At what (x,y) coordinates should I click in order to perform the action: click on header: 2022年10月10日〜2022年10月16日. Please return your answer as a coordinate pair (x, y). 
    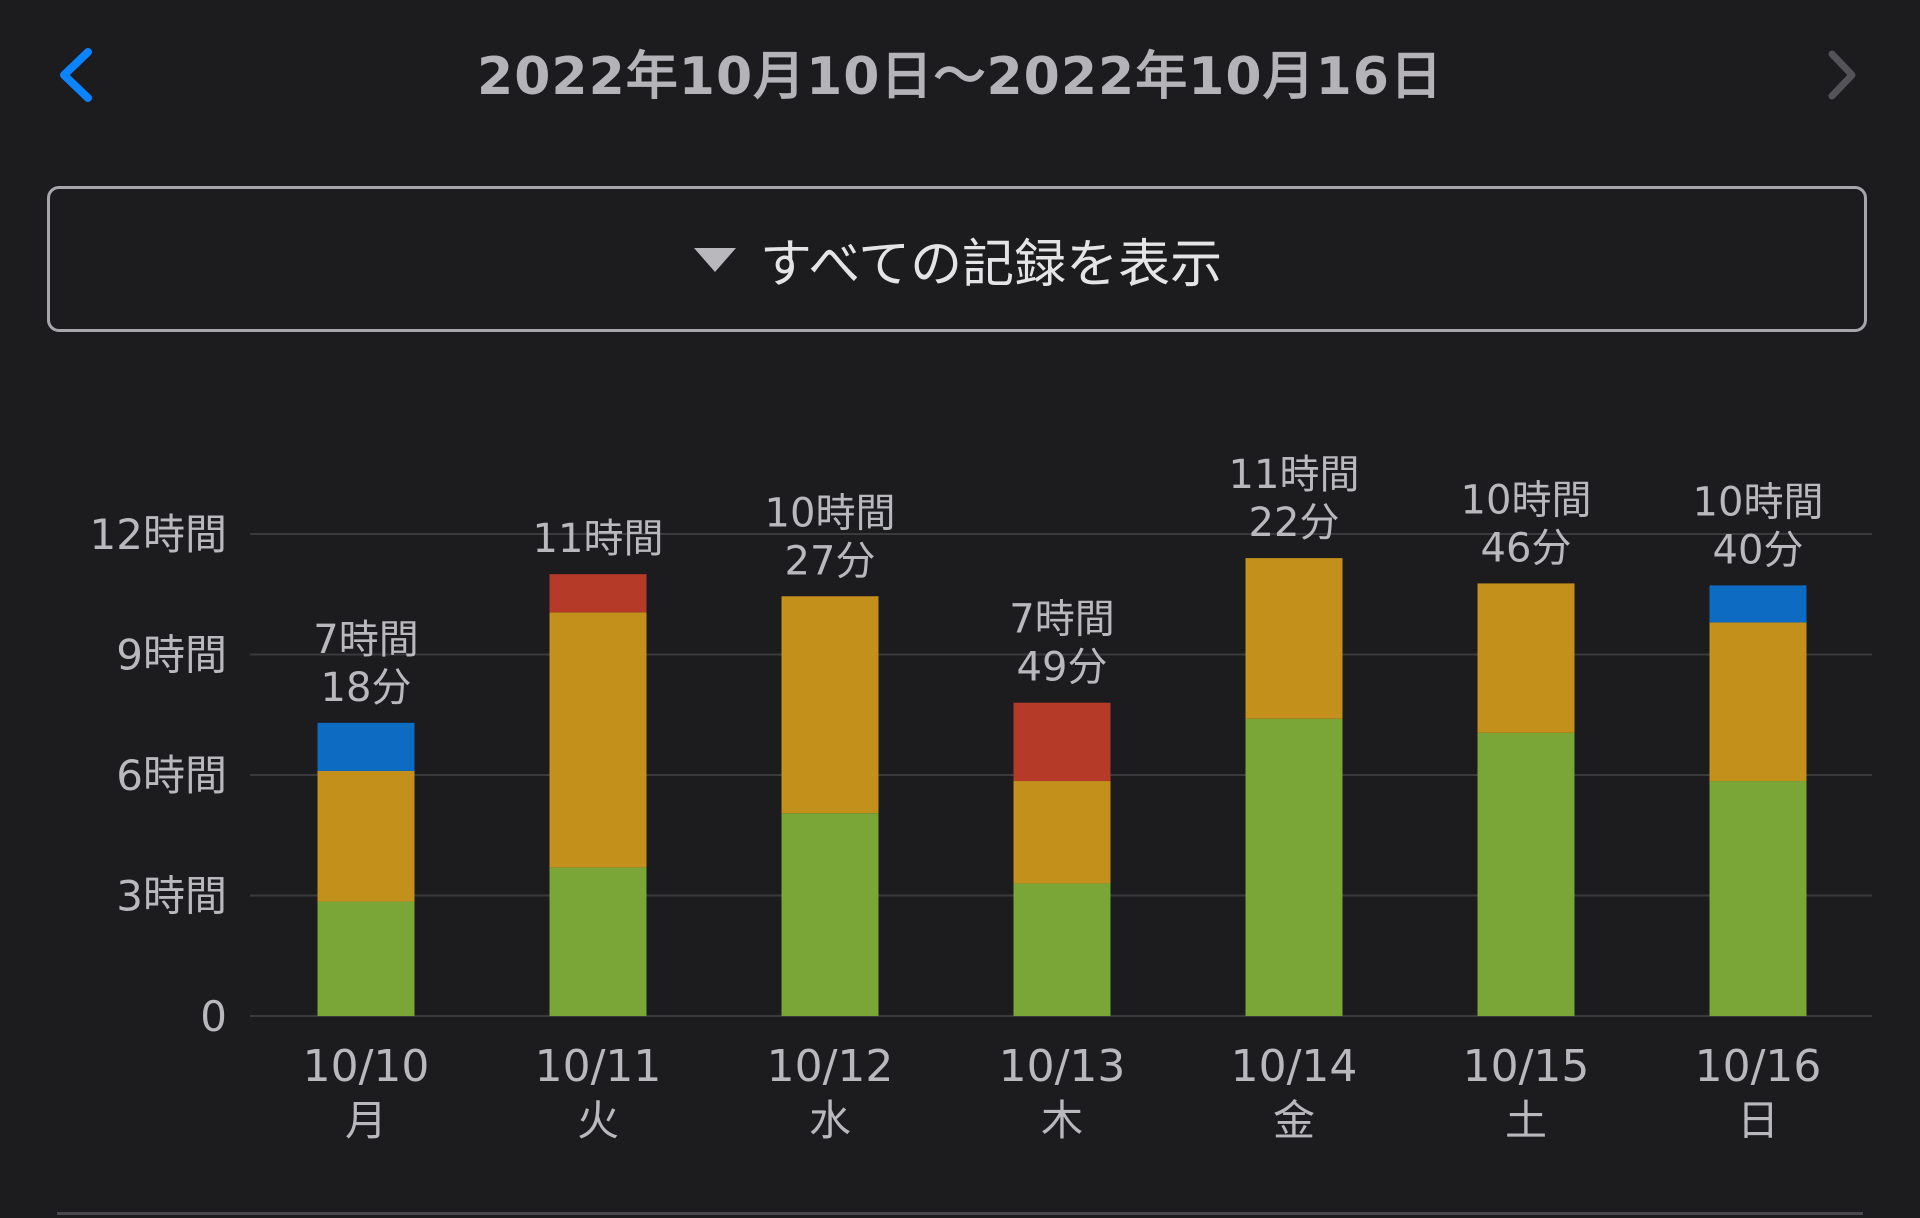
    Looking at the image, I should click on (960, 75).